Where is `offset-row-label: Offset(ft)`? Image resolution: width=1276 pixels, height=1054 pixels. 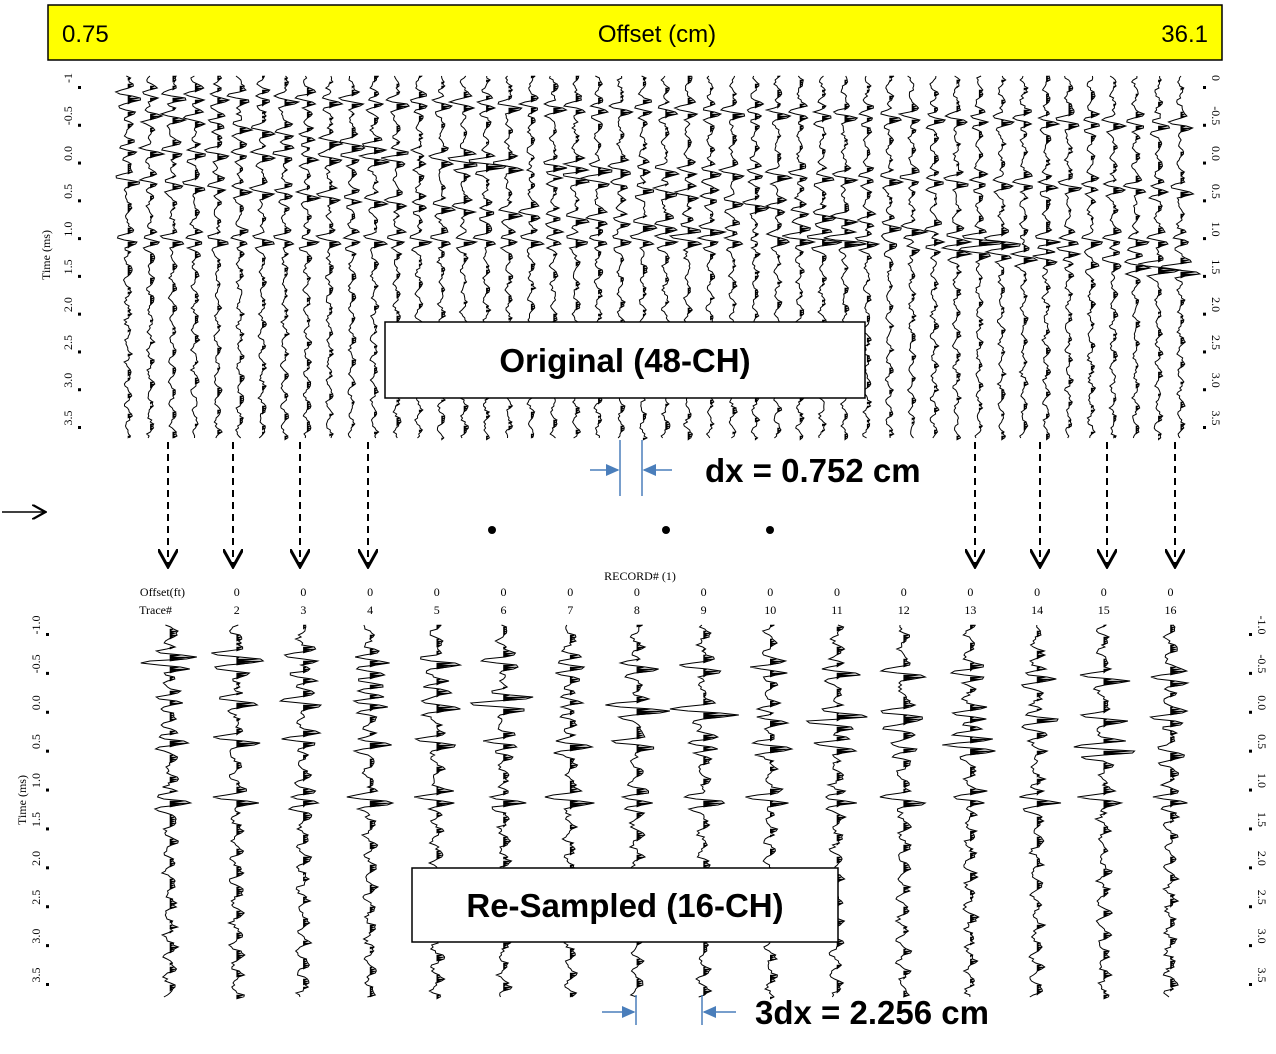 offset-row-label: Offset(ft) is located at coordinates (162, 592).